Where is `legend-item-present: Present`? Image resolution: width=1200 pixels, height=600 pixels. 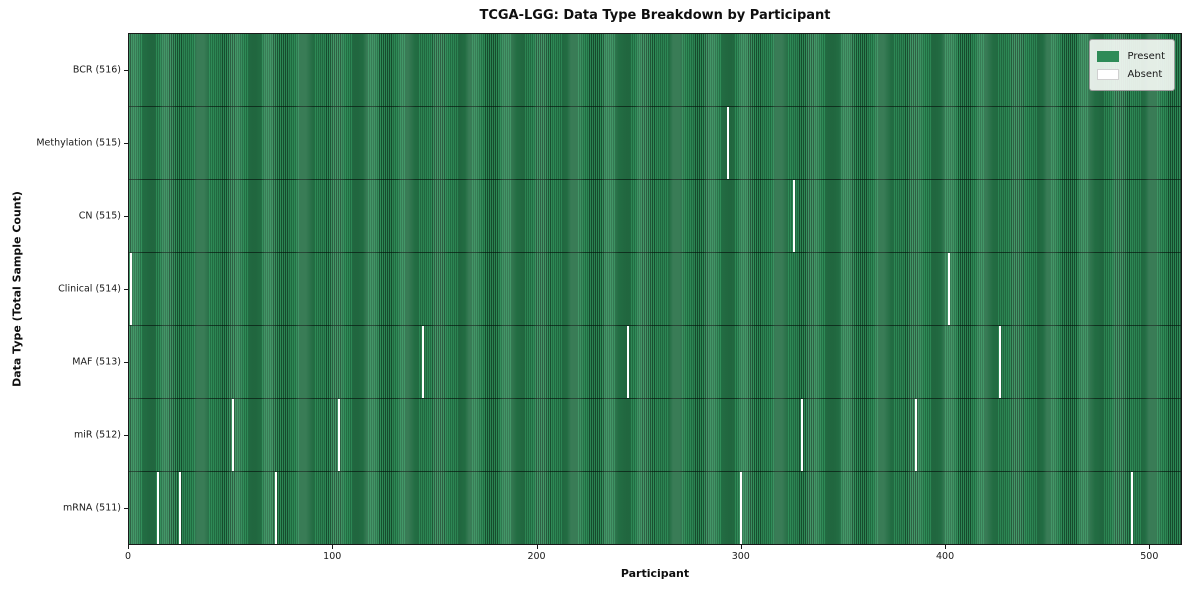 legend-item-present: Present is located at coordinates (1131, 56).